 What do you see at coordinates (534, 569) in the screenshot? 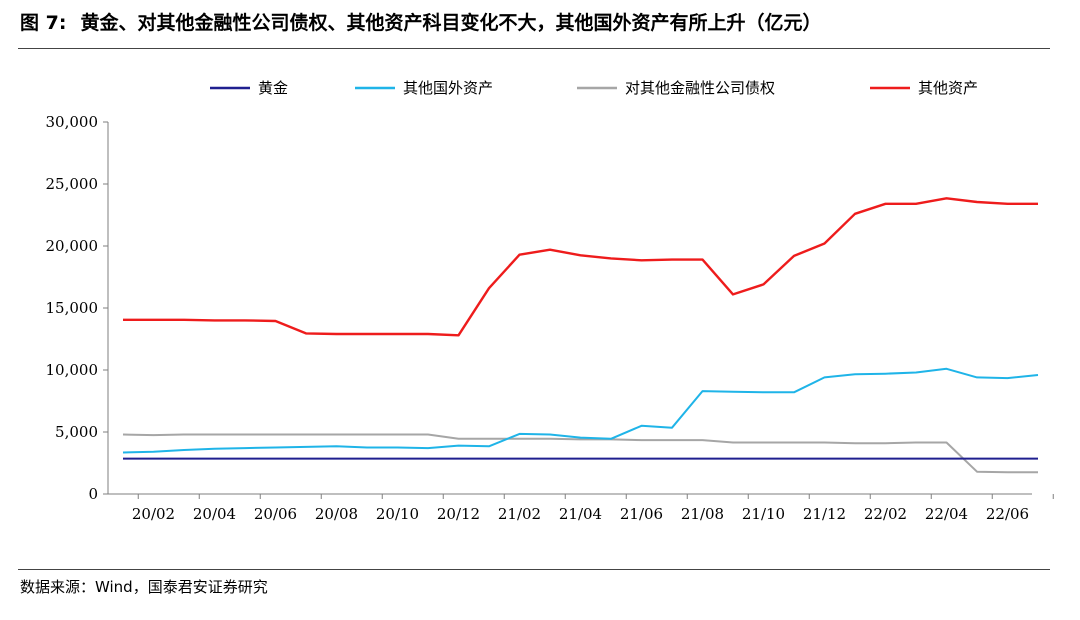
I see `bottom-rule` at bounding box center [534, 569].